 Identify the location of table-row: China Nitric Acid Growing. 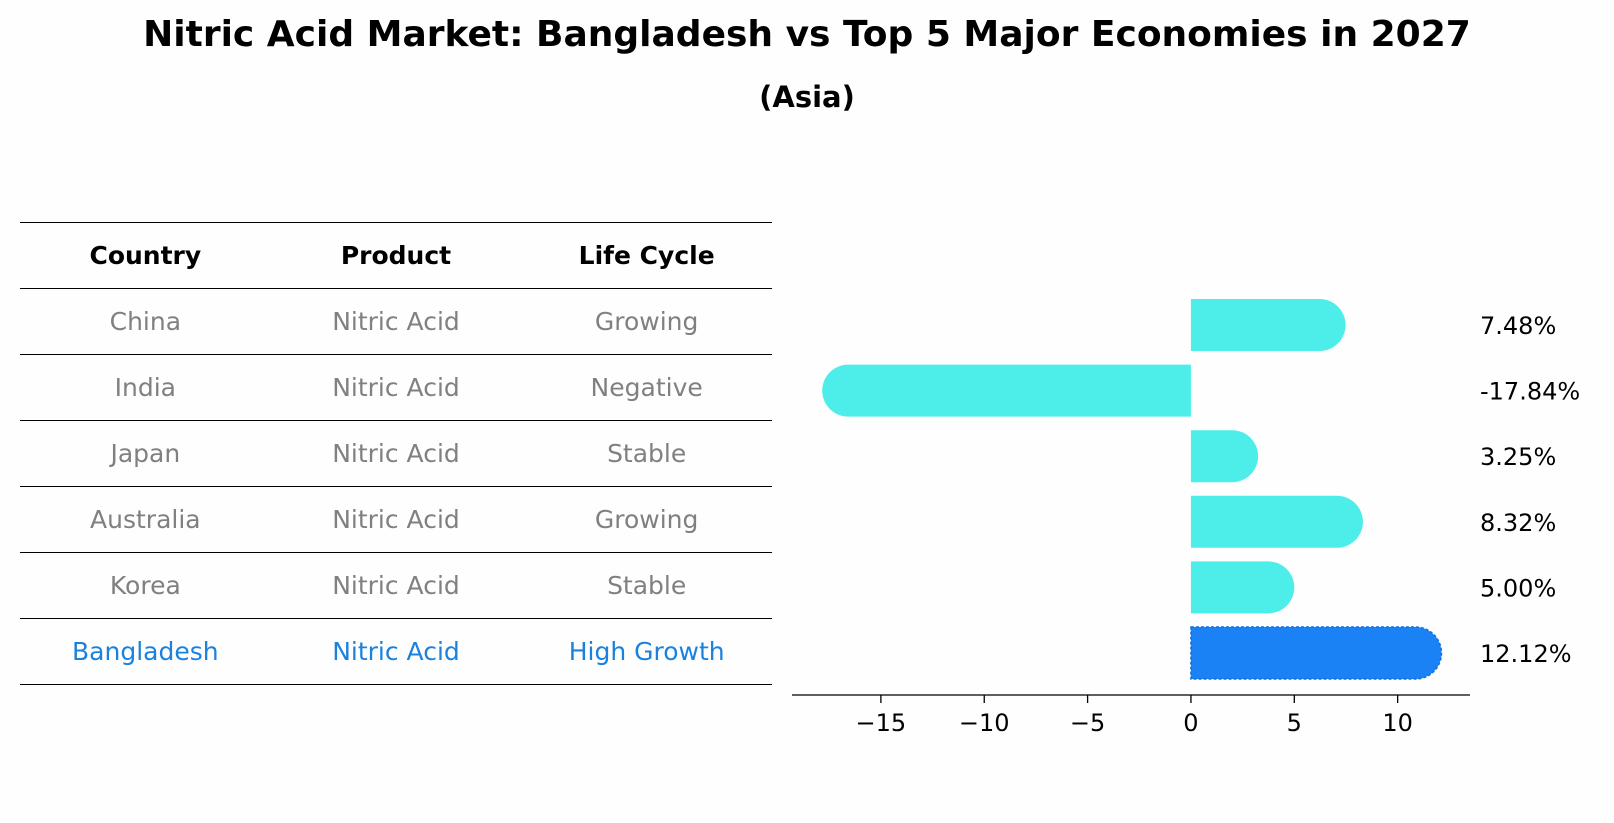
(396, 321).